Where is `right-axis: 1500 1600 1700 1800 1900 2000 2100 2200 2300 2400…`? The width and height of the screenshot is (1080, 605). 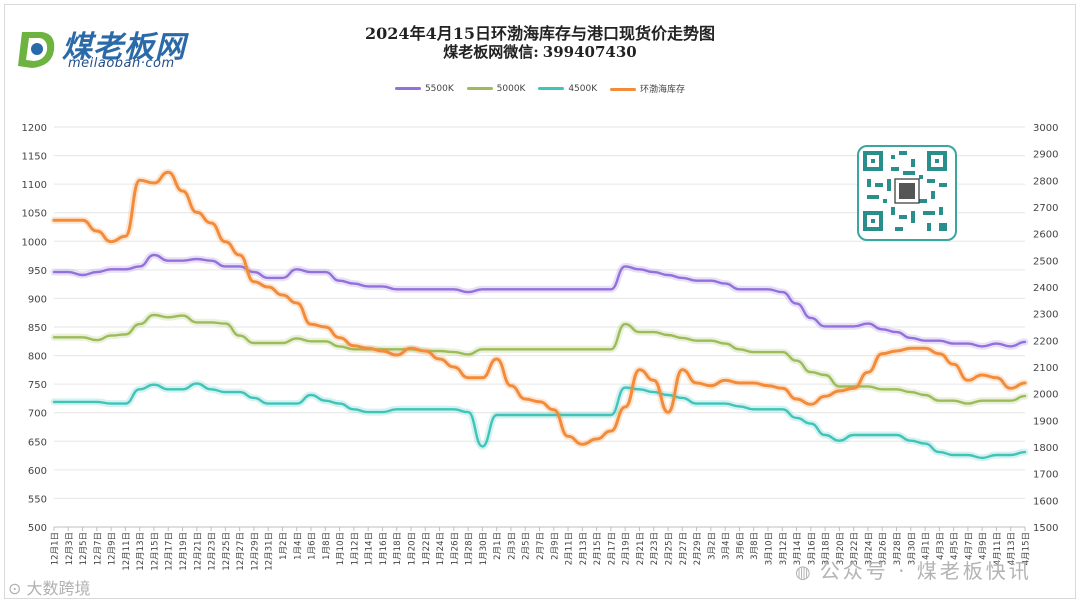
right-axis: 1500 1600 1700 1800 1900 2000 2100 2200 2300 2400… is located at coordinates (1045, 328).